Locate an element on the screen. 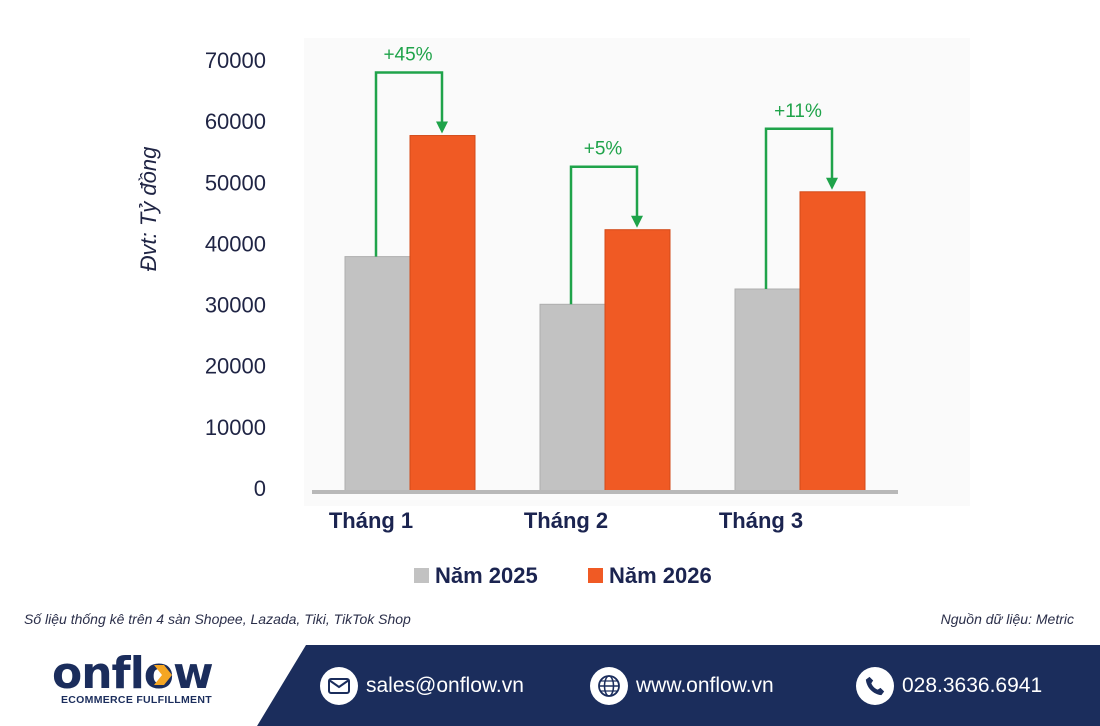  growth-label: +5% is located at coordinates (603, 149).